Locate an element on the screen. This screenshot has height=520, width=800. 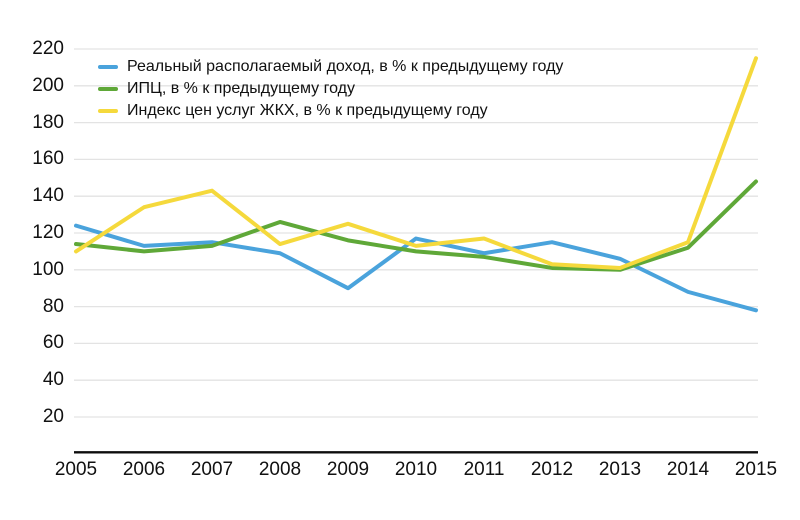
y-tick-label: 40 is located at coordinates (53, 380).